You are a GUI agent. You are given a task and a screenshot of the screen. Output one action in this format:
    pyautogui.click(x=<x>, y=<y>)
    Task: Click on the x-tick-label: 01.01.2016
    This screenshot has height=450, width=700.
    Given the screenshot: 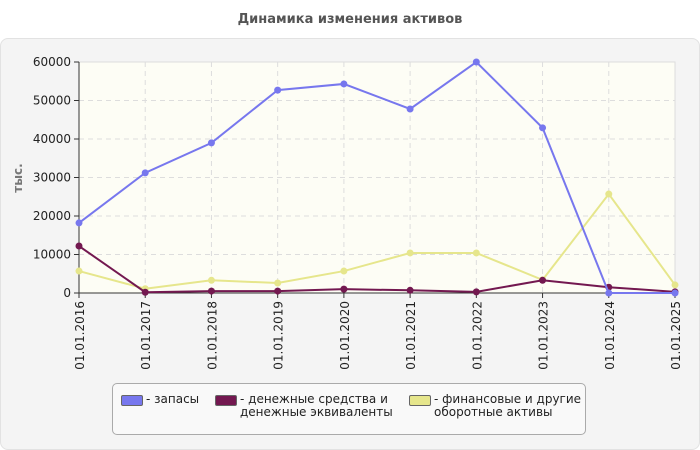 What is the action you would take?
    pyautogui.click(x=80, y=335)
    